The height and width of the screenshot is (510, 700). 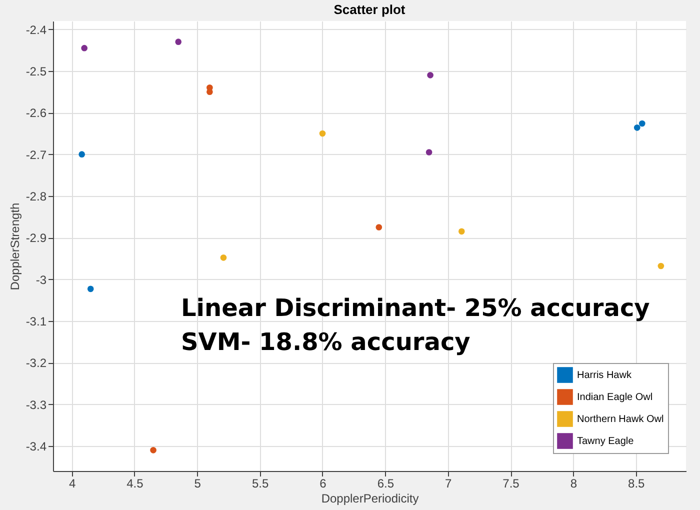 I want to click on y-tick-label: -2.5, so click(x=36, y=71).